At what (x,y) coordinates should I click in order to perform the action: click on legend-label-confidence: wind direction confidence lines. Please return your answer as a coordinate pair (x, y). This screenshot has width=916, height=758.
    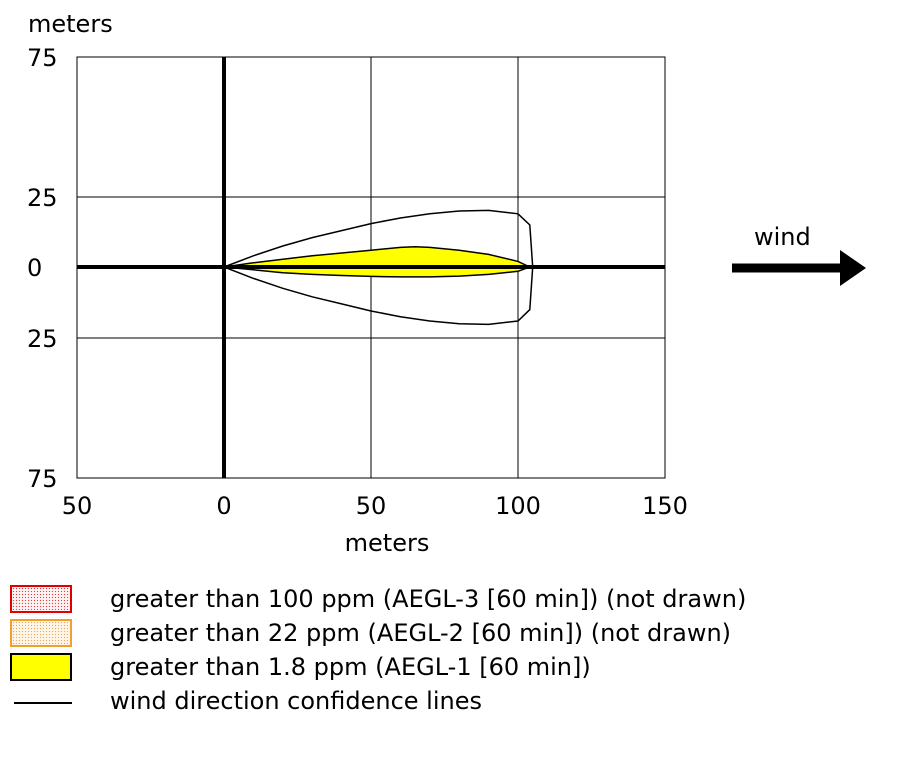
    Looking at the image, I should click on (296, 701).